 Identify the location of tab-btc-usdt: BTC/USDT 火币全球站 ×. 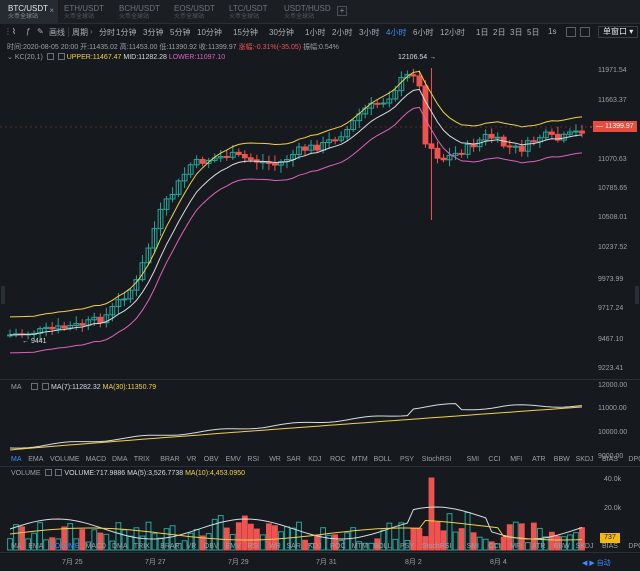
(29, 12).